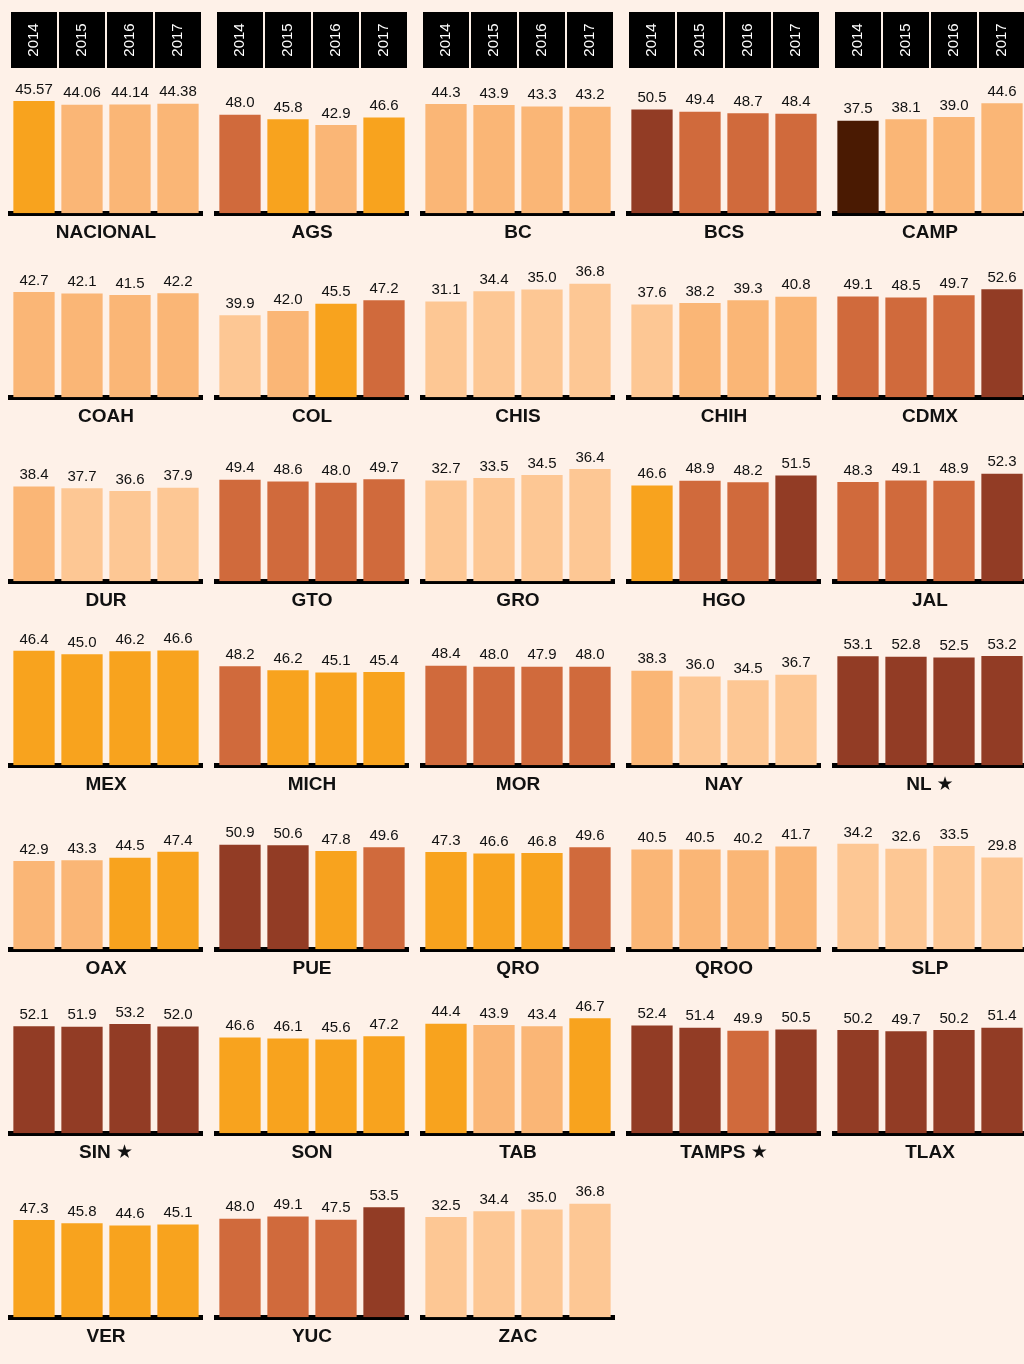 This screenshot has width=1024, height=1364. Describe the element at coordinates (748, 837) in the screenshot. I see `data-label: 40.2` at that location.